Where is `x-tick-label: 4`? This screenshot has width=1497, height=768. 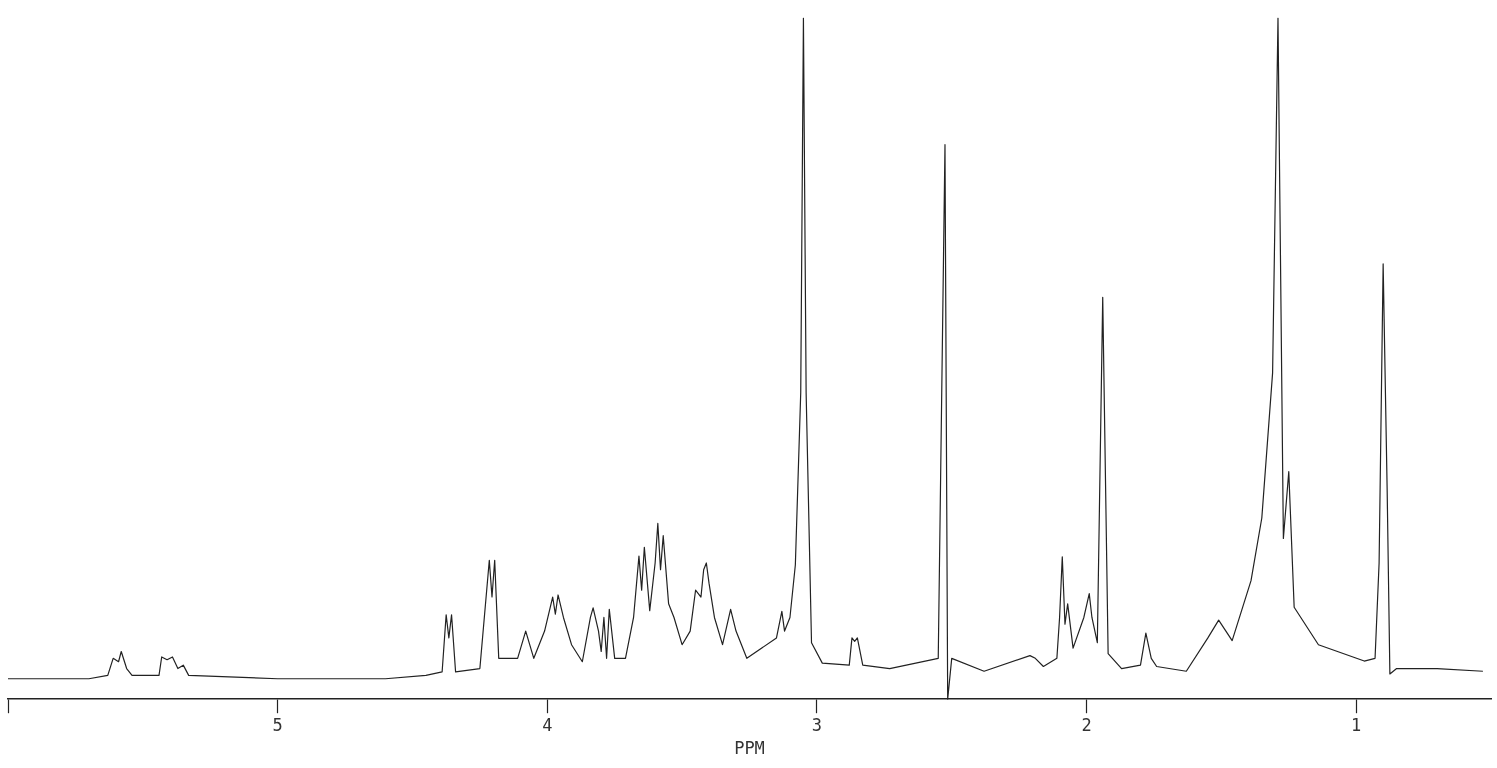
x-tick-label: 4 is located at coordinates (547, 724).